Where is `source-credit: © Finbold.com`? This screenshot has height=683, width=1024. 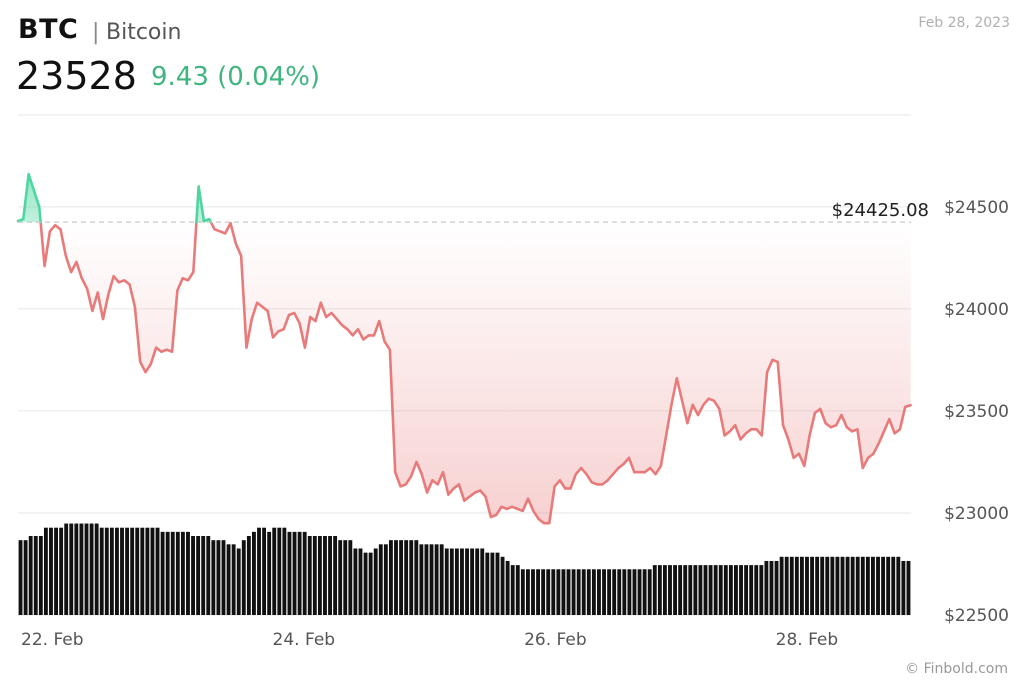 source-credit: © Finbold.com is located at coordinates (956, 669).